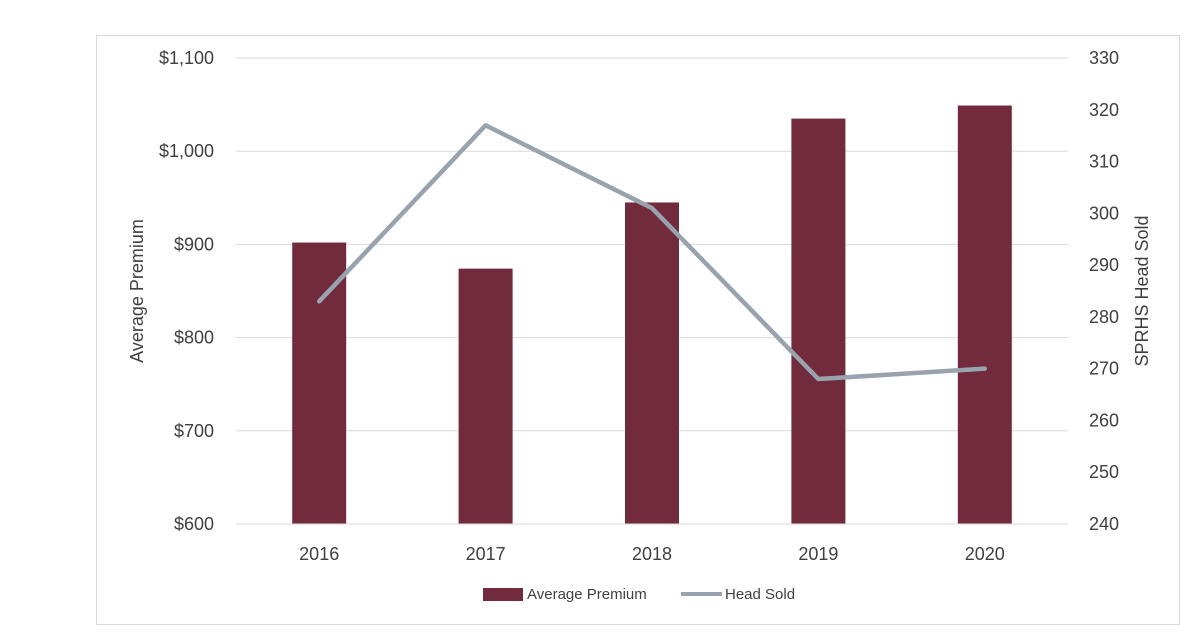  I want to click on x-tick-label: 2020, so click(985, 554).